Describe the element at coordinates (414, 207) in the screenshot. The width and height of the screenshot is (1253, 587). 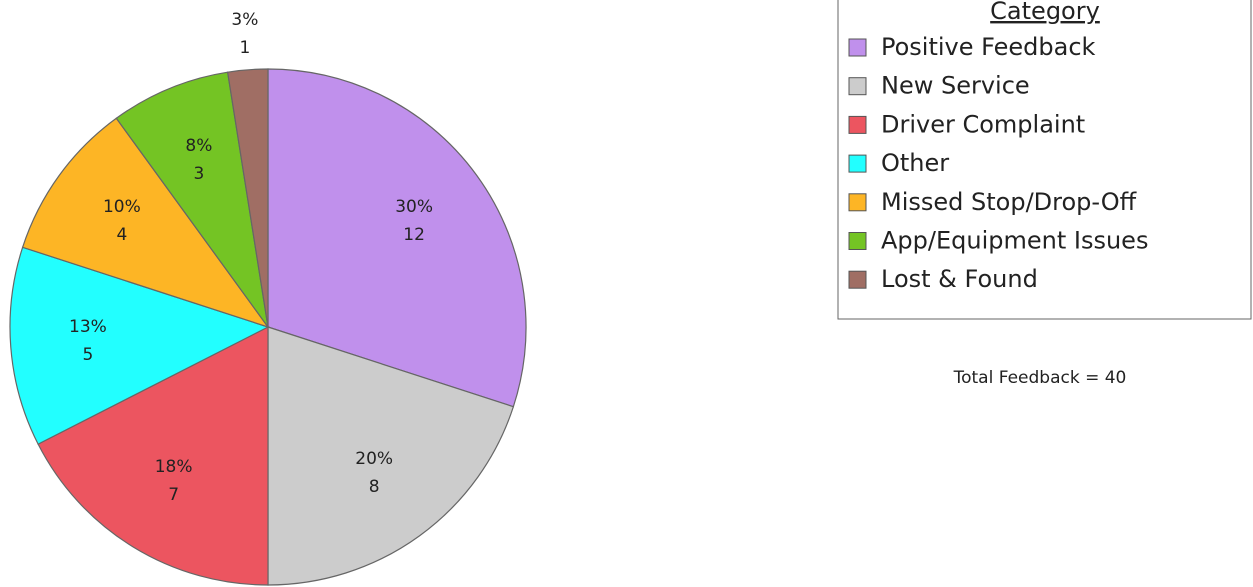
I see `percent-label: 30%` at that location.